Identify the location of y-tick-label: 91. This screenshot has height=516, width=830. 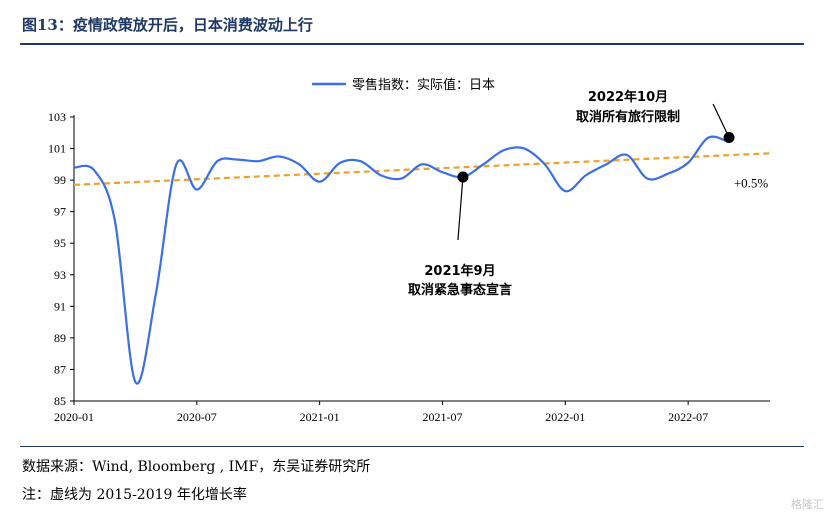
(60, 306).